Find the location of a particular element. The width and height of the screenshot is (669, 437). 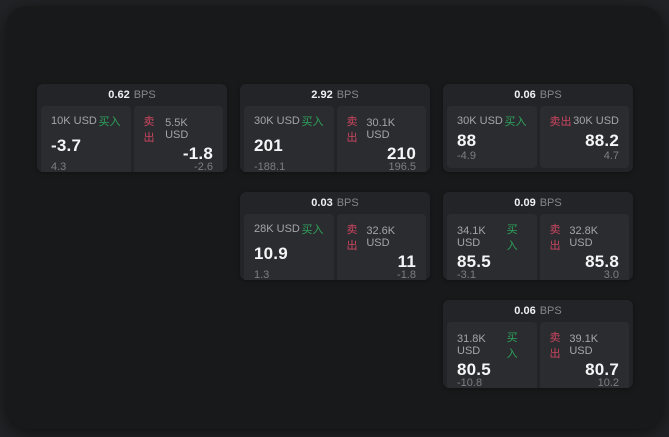

sell-price: 85.8 is located at coordinates (602, 261).